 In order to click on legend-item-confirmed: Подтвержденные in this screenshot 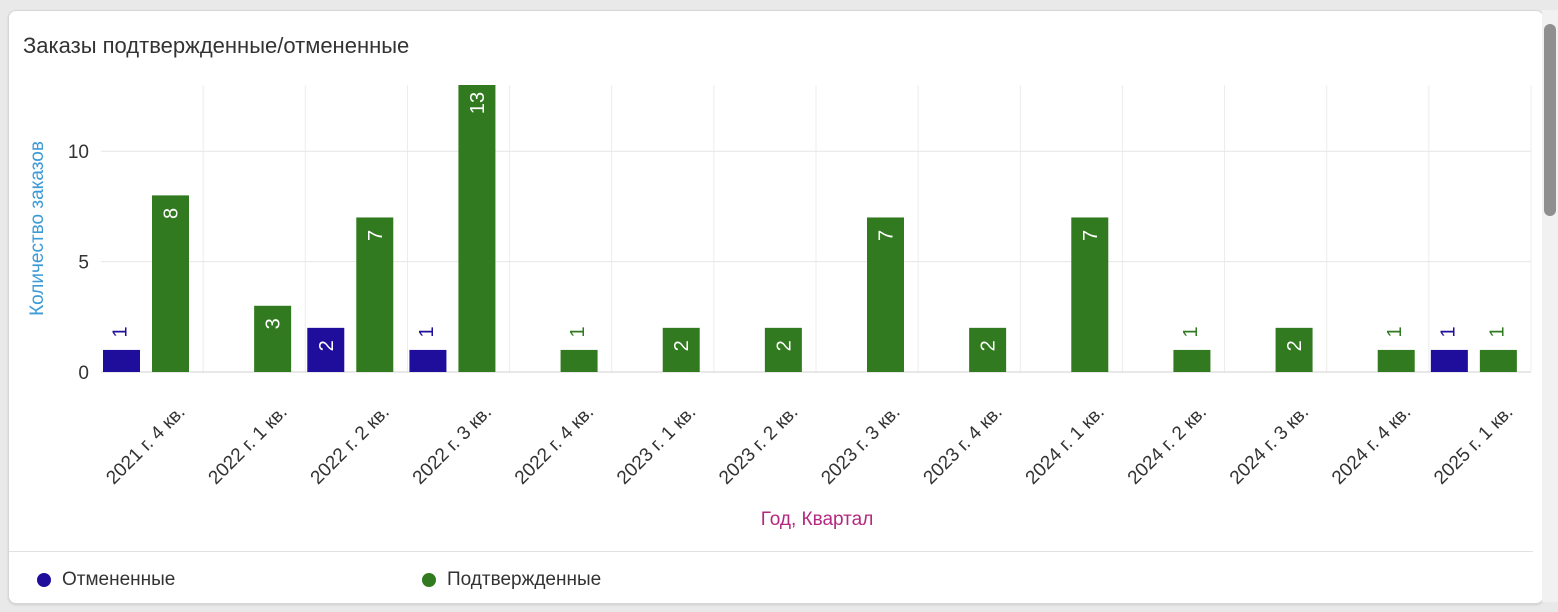, I will do `click(511, 580)`.